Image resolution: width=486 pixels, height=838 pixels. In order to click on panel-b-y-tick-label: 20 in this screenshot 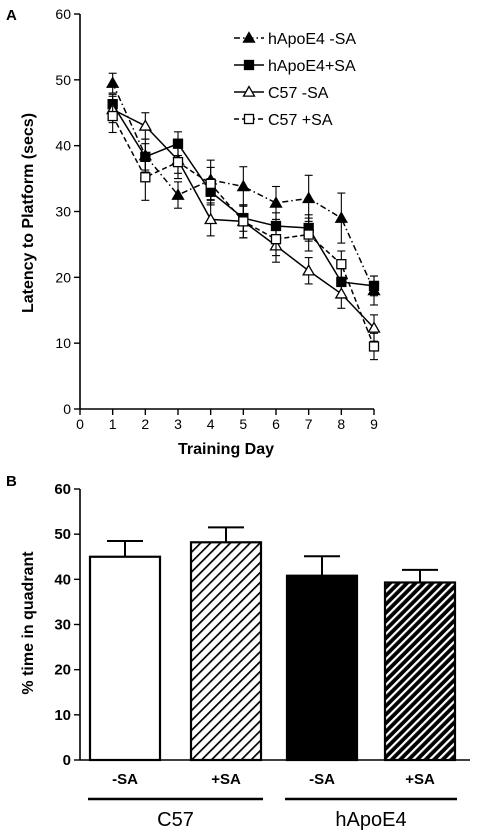, I will do `click(62, 670)`.